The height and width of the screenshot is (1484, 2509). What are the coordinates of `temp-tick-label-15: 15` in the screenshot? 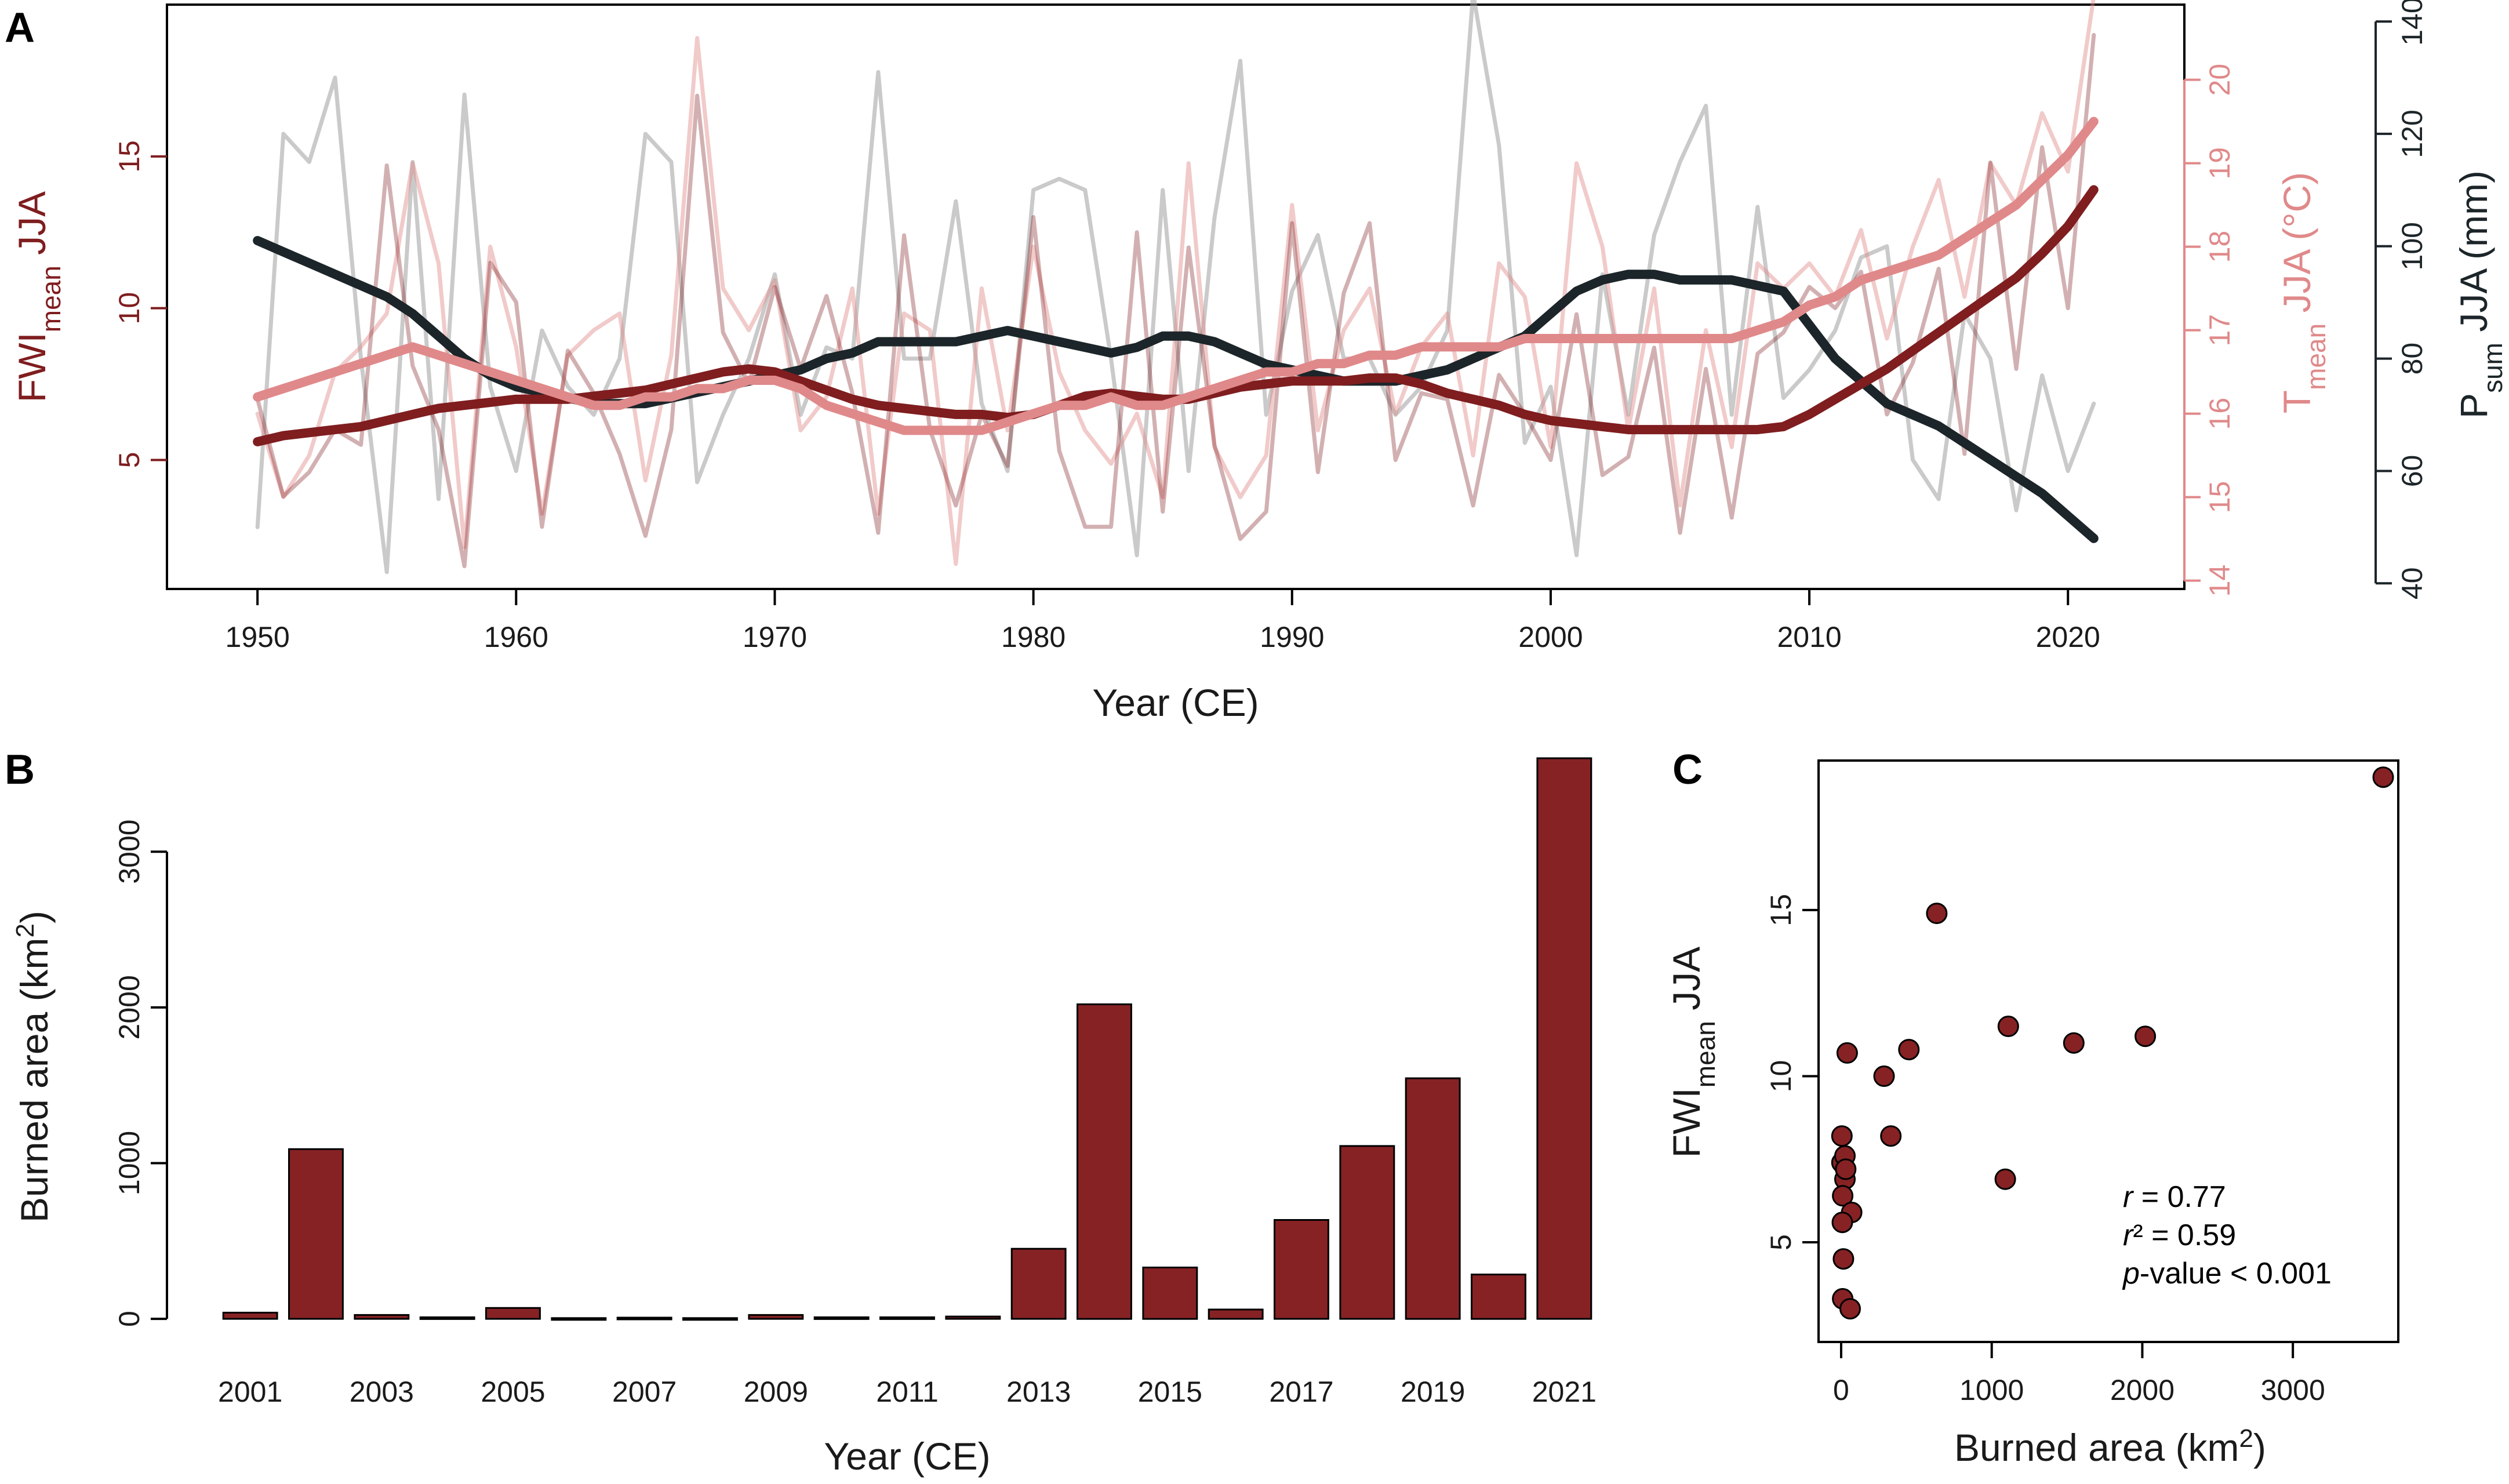 It's located at (2219, 498).